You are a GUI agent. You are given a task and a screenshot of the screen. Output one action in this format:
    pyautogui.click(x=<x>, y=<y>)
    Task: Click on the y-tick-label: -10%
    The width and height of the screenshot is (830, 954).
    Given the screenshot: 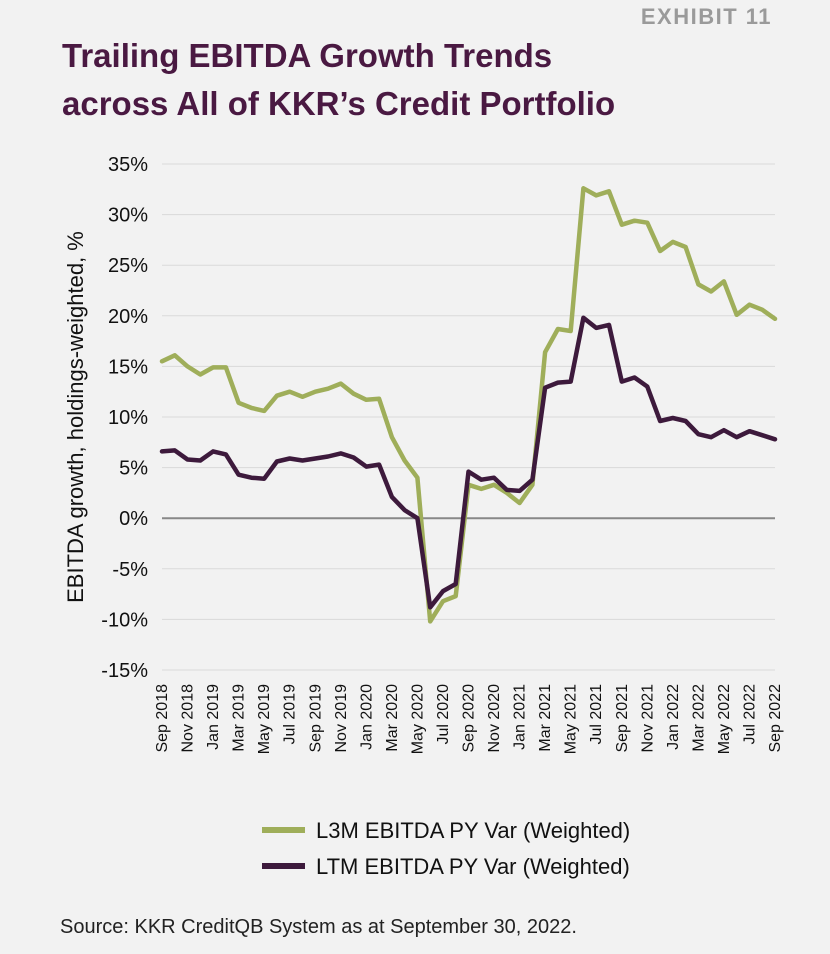 What is the action you would take?
    pyautogui.click(x=124, y=620)
    